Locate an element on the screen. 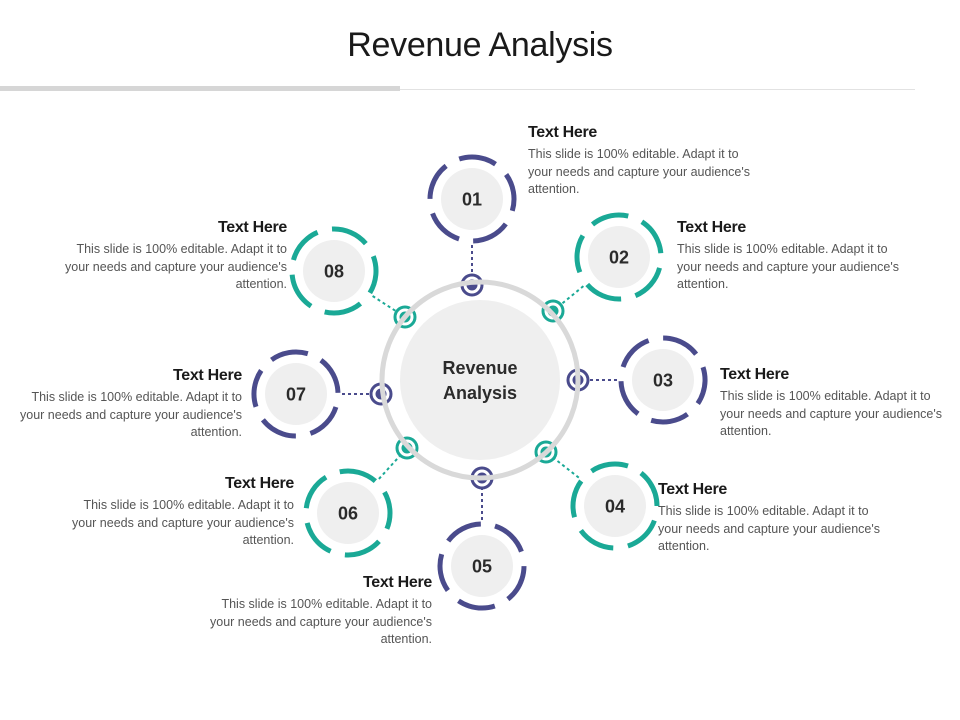  step-node-06: 06 is located at coordinates (348, 513).